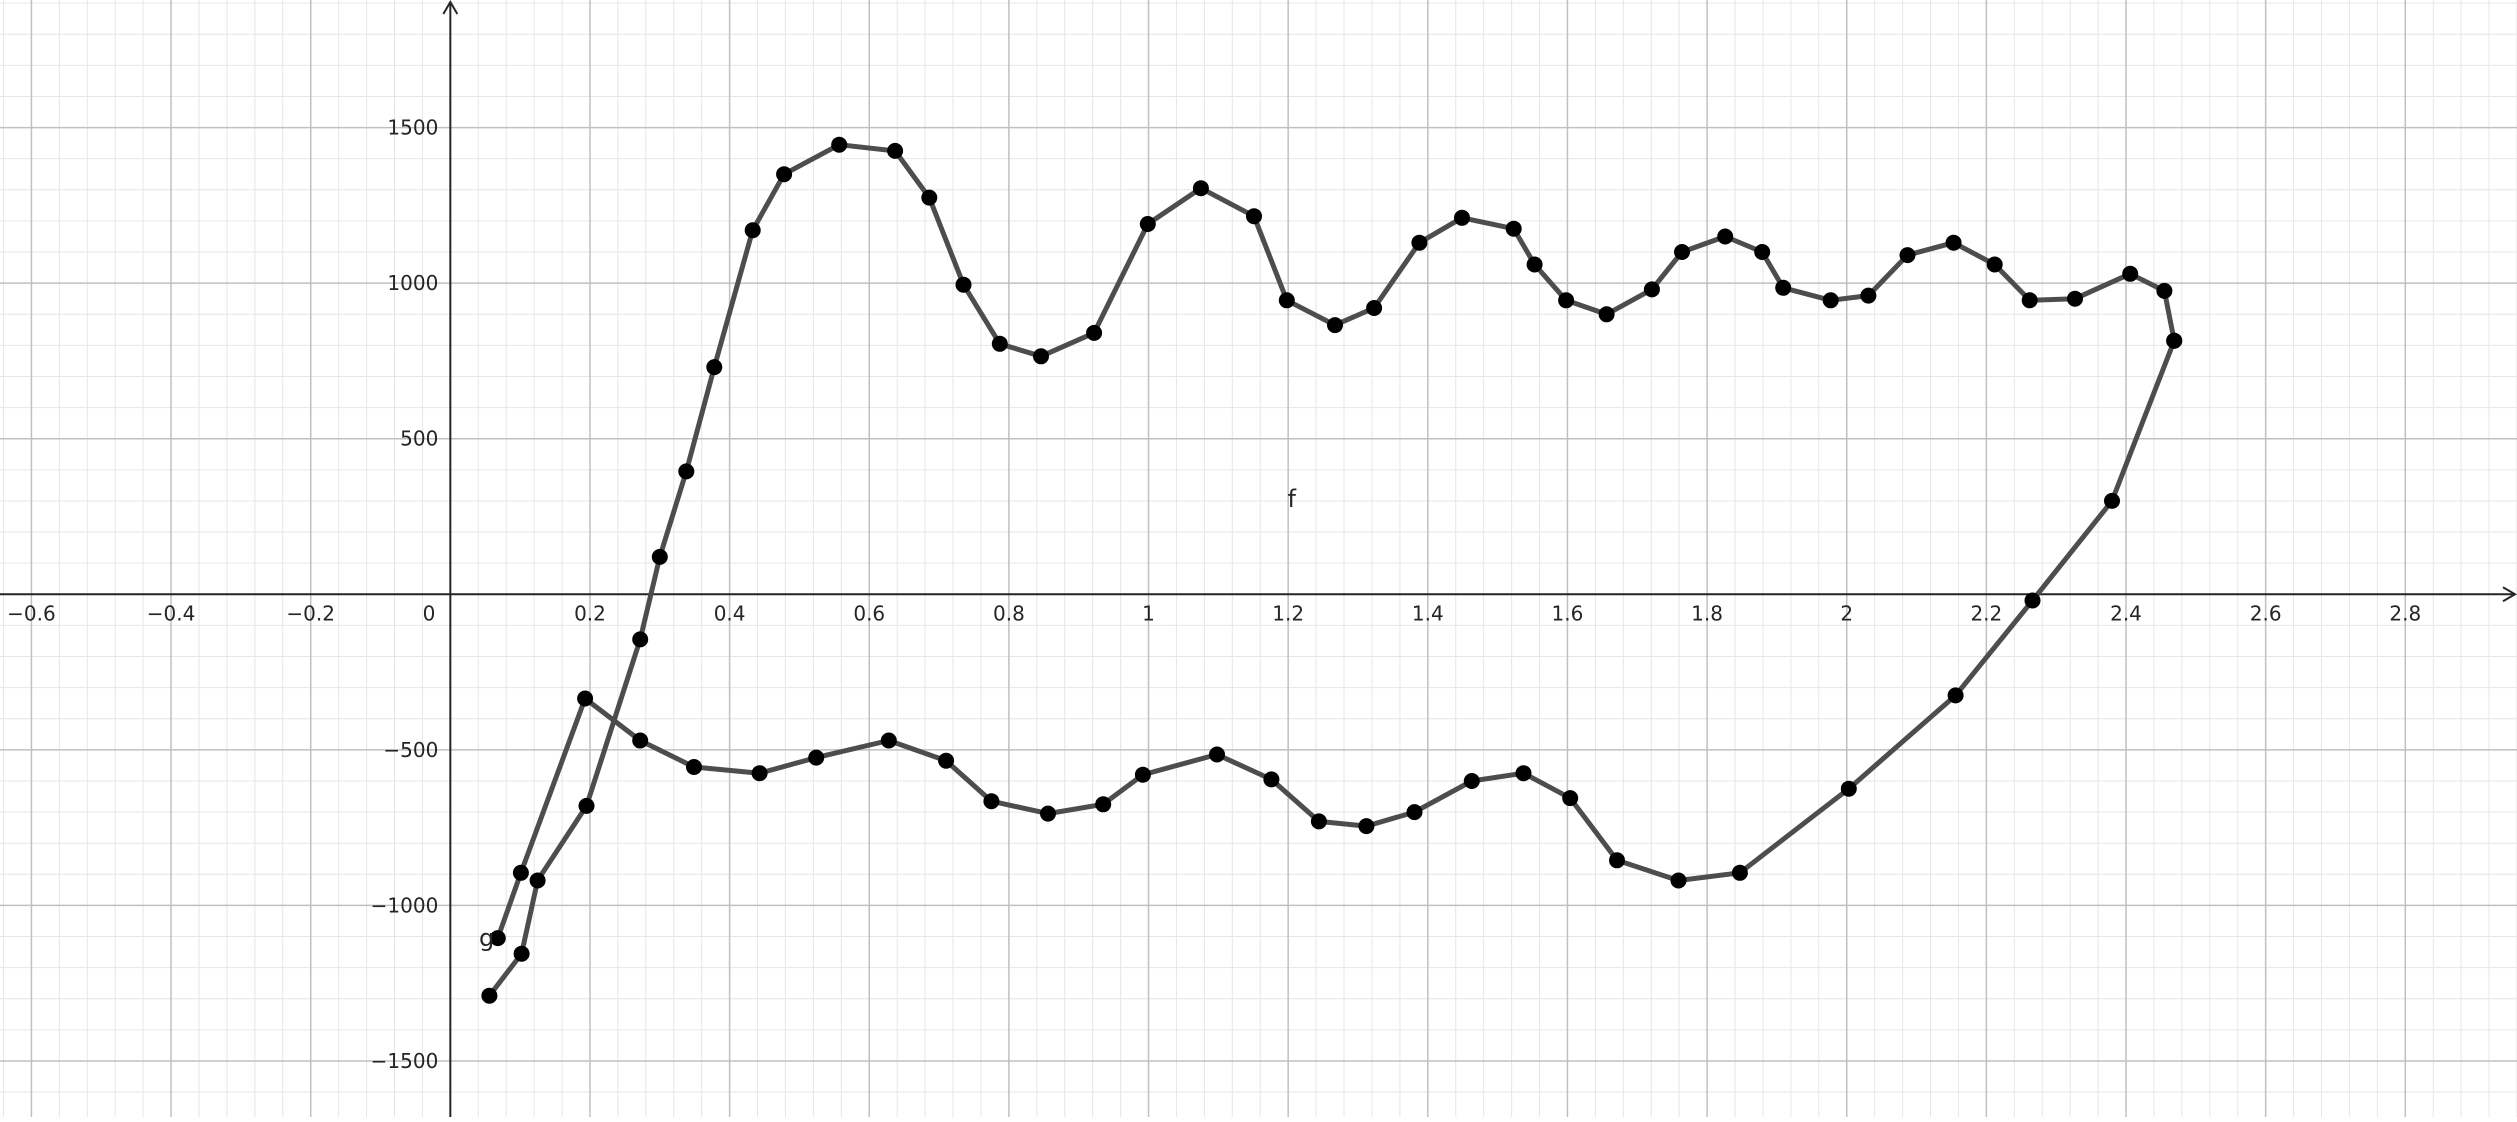 This screenshot has width=2517, height=1122. What do you see at coordinates (405, 905) in the screenshot?
I see `y-tick-label: −1000` at bounding box center [405, 905].